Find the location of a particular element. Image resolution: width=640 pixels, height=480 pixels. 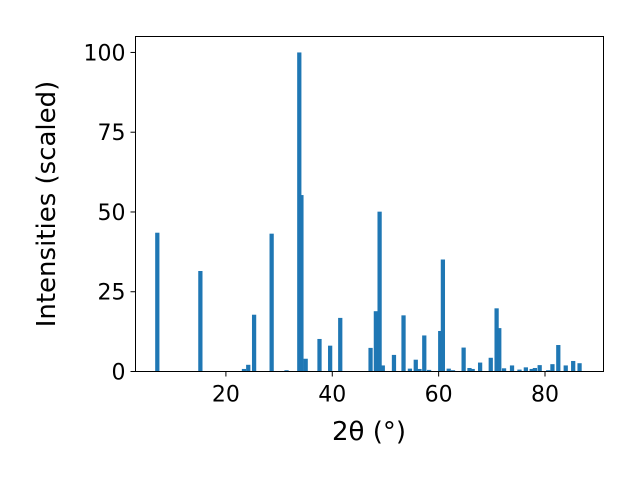

x-tick-label: 60 is located at coordinates (439, 395).